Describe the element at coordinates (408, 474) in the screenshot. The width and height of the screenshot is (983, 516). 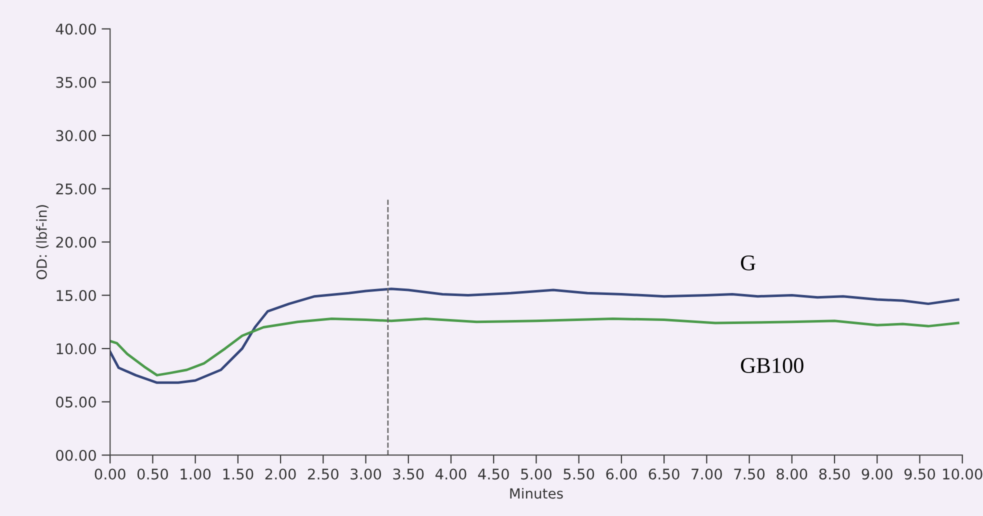
I see `x-tick-label: 3.50` at that location.